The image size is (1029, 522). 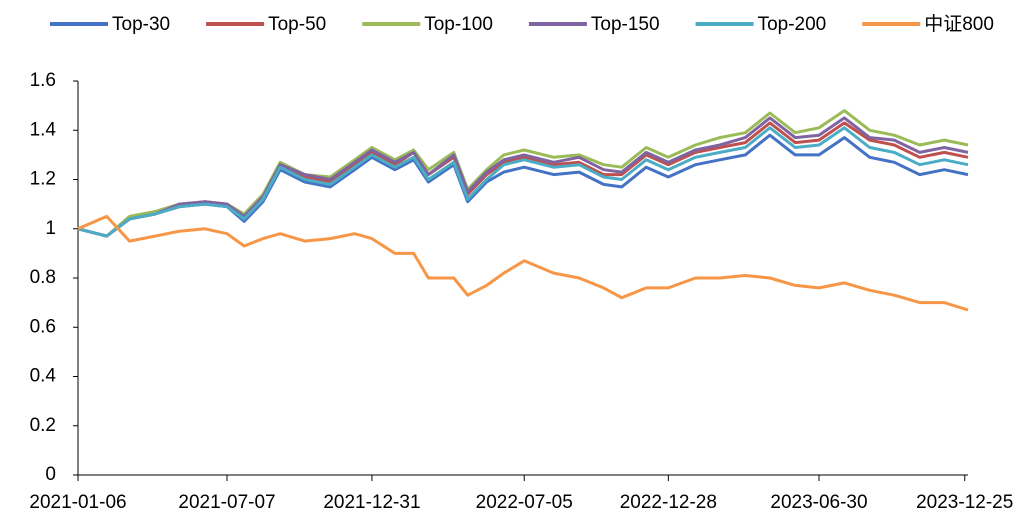 I want to click on x-tick-label: 2021-01-06, so click(x=77, y=502).